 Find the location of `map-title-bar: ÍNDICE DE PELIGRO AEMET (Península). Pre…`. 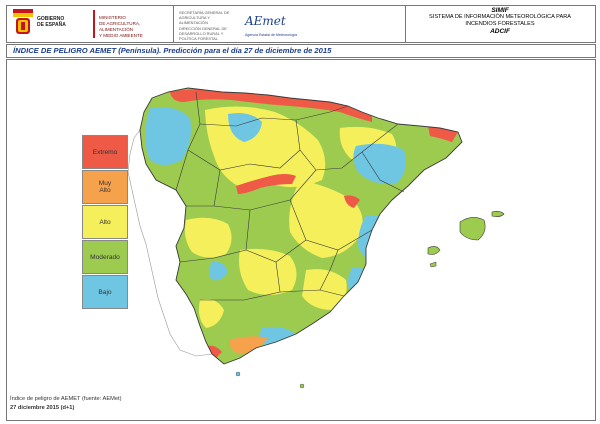

map-title-bar: ÍNDICE DE PELIGRO AEMET (Península). Pre… is located at coordinates (301, 51).